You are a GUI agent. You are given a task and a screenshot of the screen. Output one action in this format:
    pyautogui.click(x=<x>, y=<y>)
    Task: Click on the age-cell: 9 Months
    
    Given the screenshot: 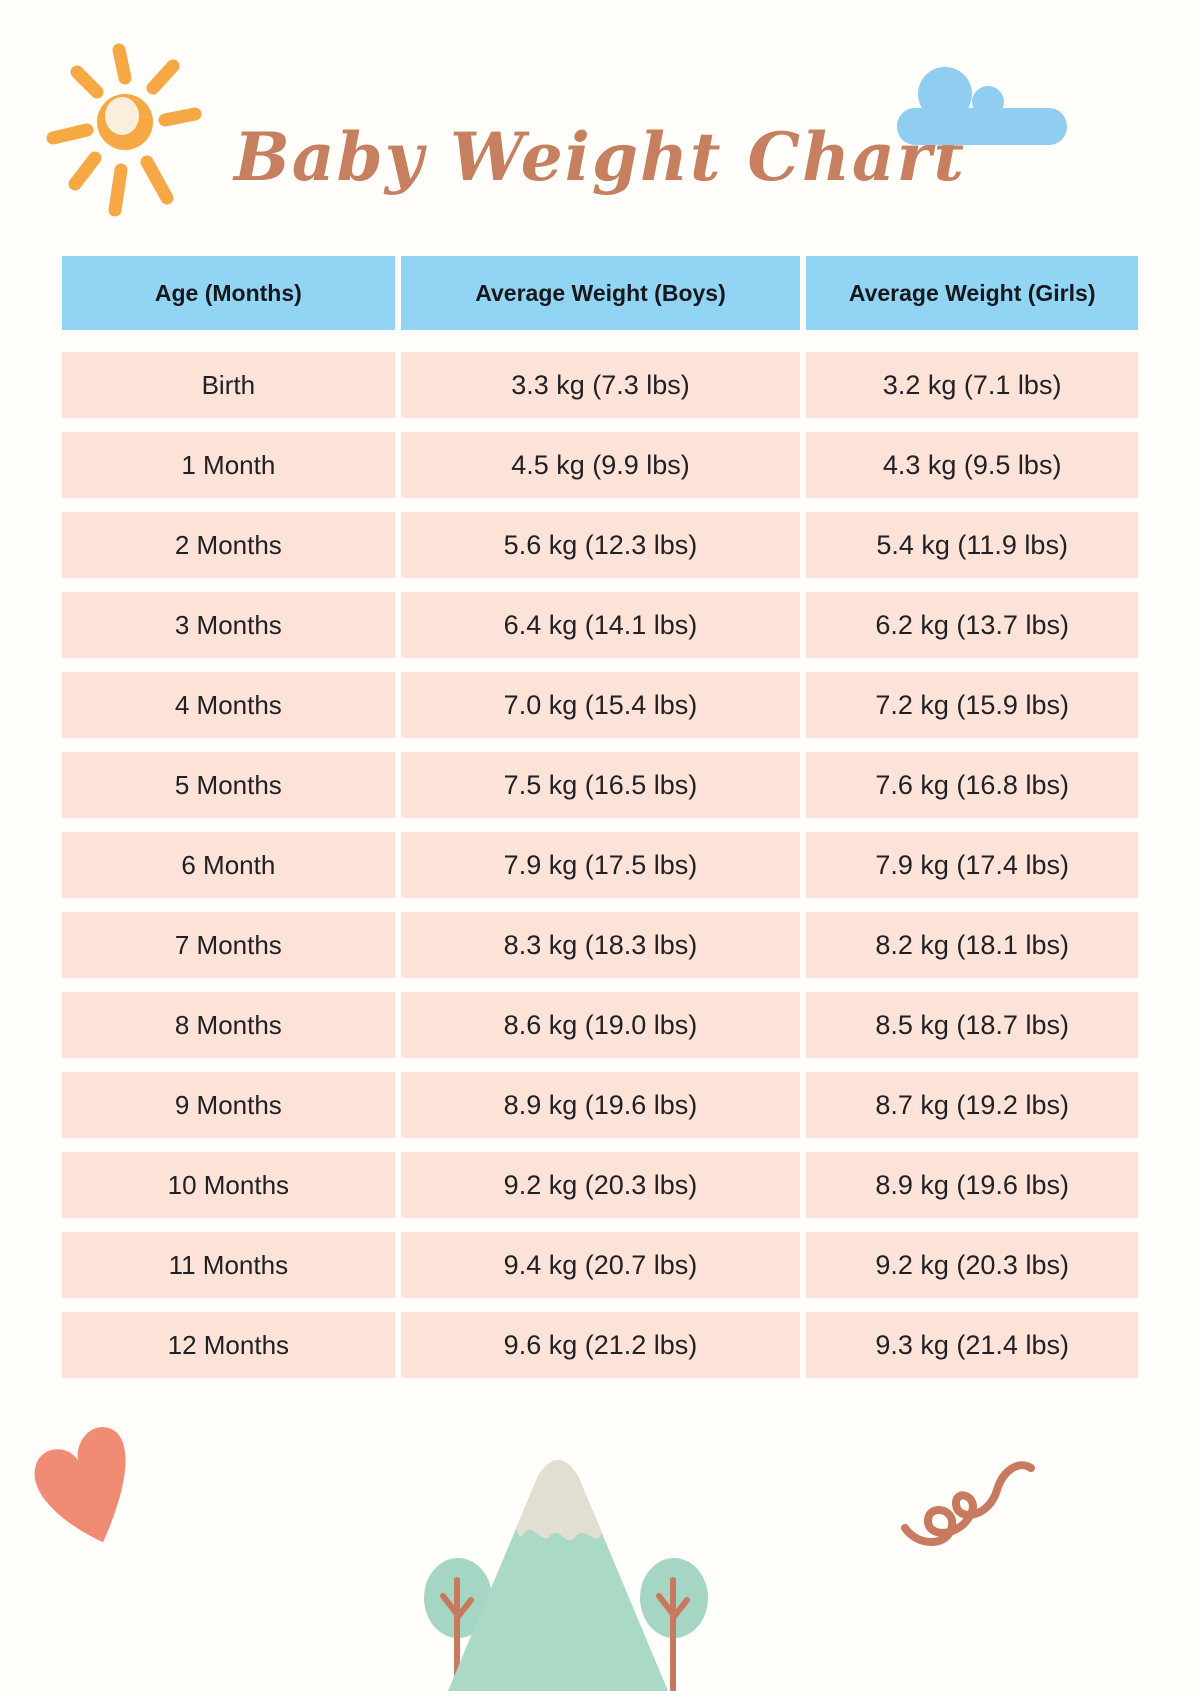 What is the action you would take?
    pyautogui.click(x=228, y=1105)
    